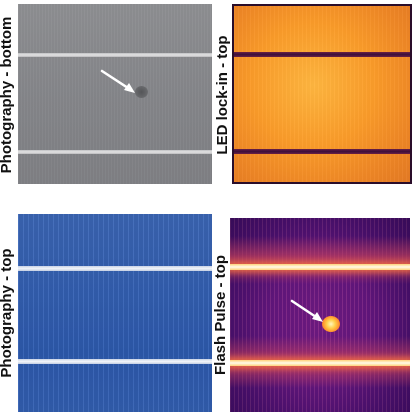 This screenshot has height=416, width=416. What do you see at coordinates (8, 313) in the screenshot?
I see `panel-label-photography-top: Photography - top` at bounding box center [8, 313].